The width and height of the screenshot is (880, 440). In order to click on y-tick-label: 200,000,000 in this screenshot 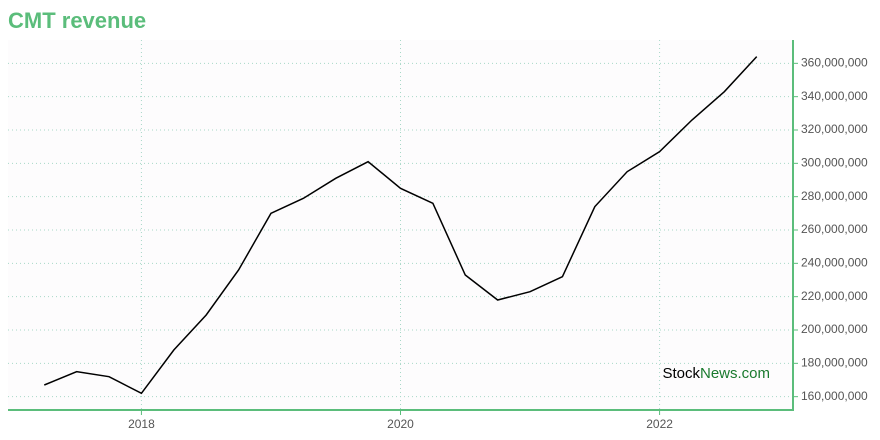, I will do `click(834, 329)`.